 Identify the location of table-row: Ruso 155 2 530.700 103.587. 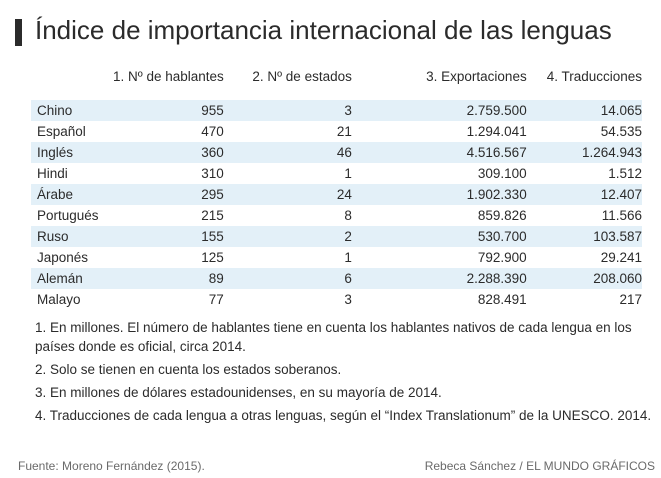
(336, 236).